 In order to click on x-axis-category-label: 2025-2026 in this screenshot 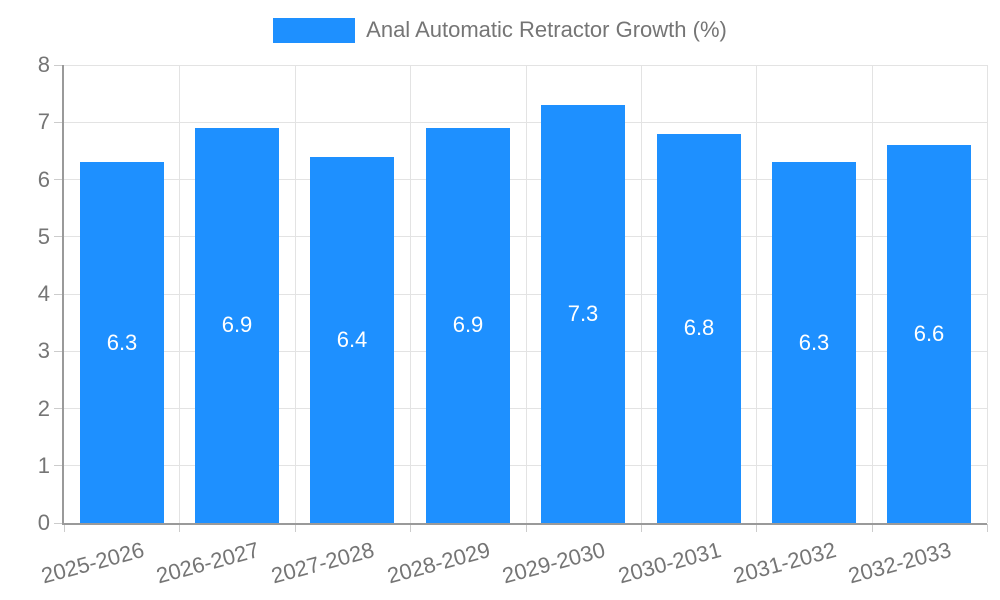, I will do `click(92, 563)`.